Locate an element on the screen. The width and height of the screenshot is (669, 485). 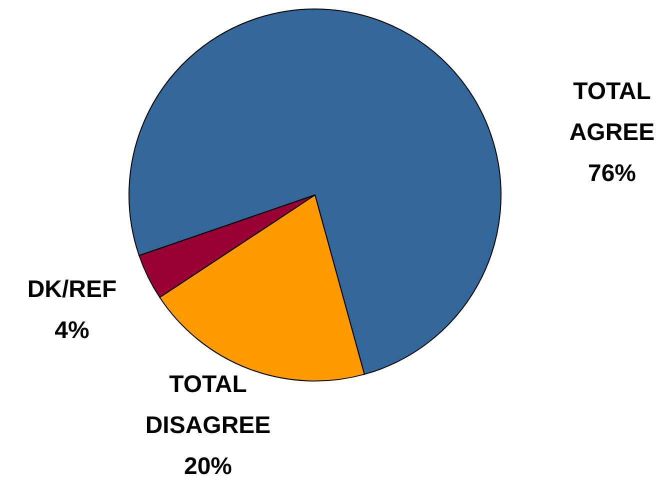
slice-label: TOTAL DISAGREE is located at coordinates (208, 405).